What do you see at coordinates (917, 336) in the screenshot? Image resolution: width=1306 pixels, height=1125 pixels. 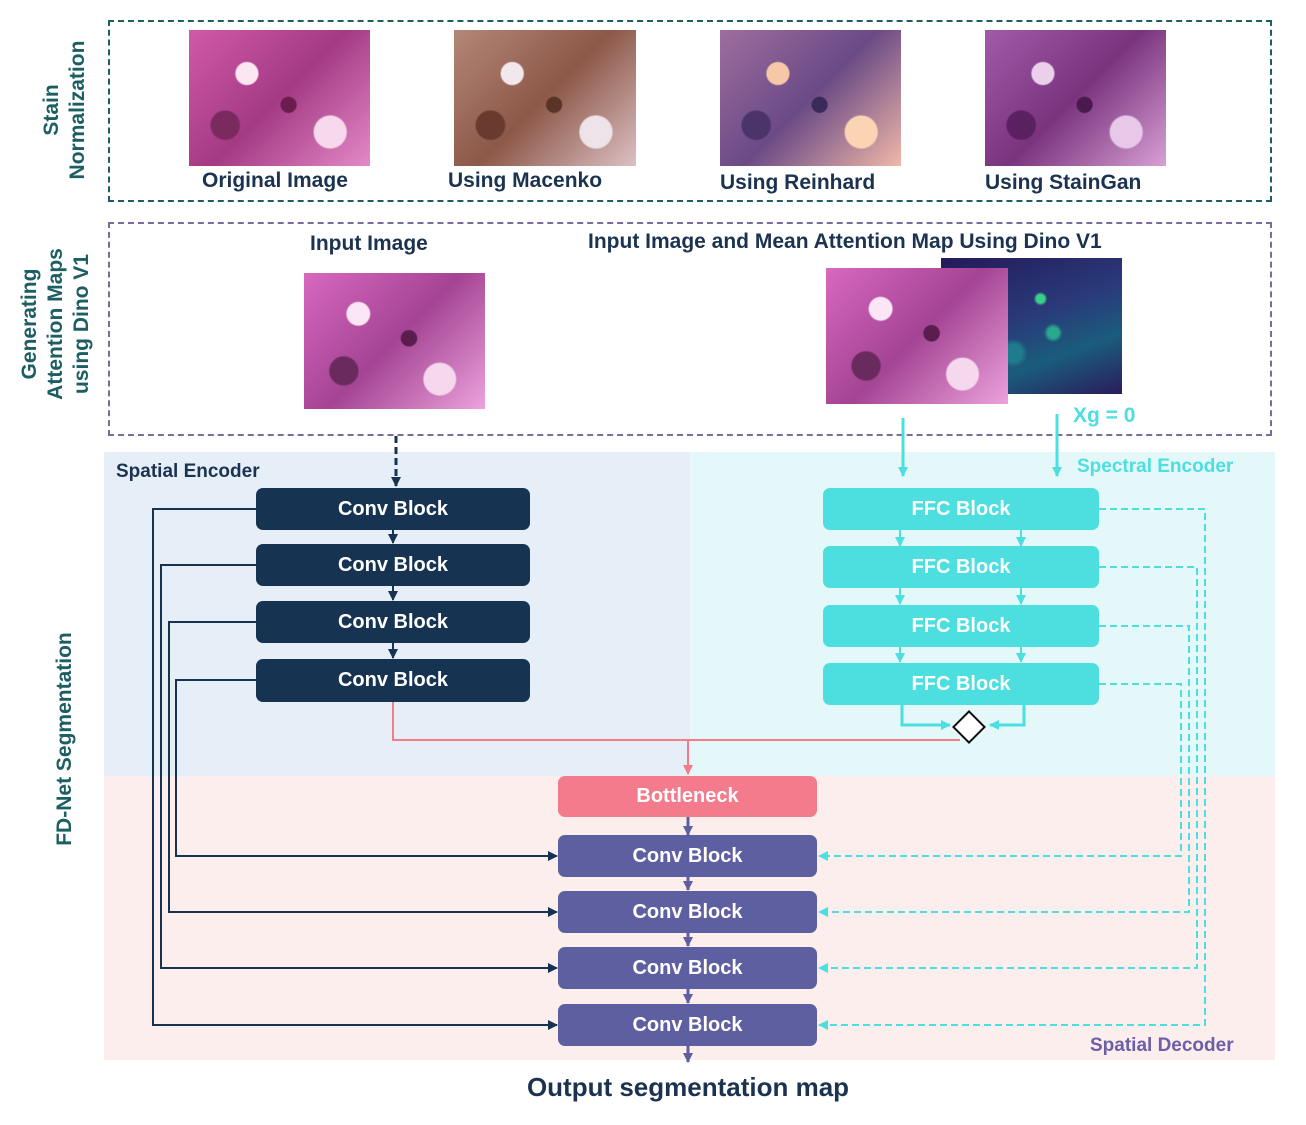 I see `pair-tissue-image` at bounding box center [917, 336].